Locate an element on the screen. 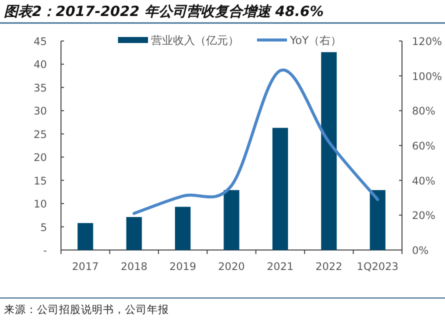  x-tick-label: 2017 is located at coordinates (85, 267).